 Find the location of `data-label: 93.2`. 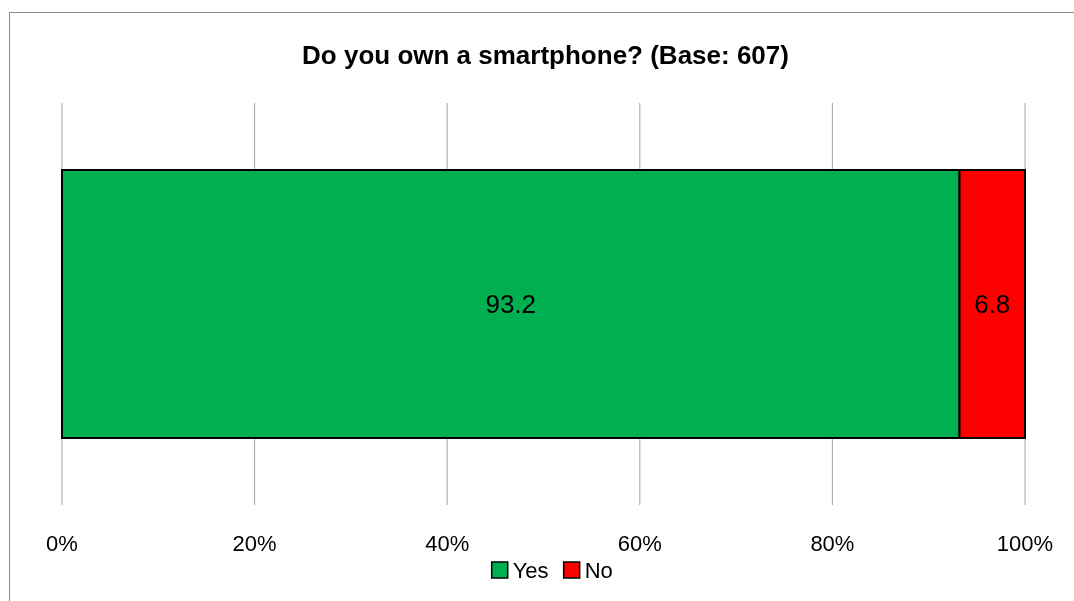

data-label: 93.2 is located at coordinates (511, 304).